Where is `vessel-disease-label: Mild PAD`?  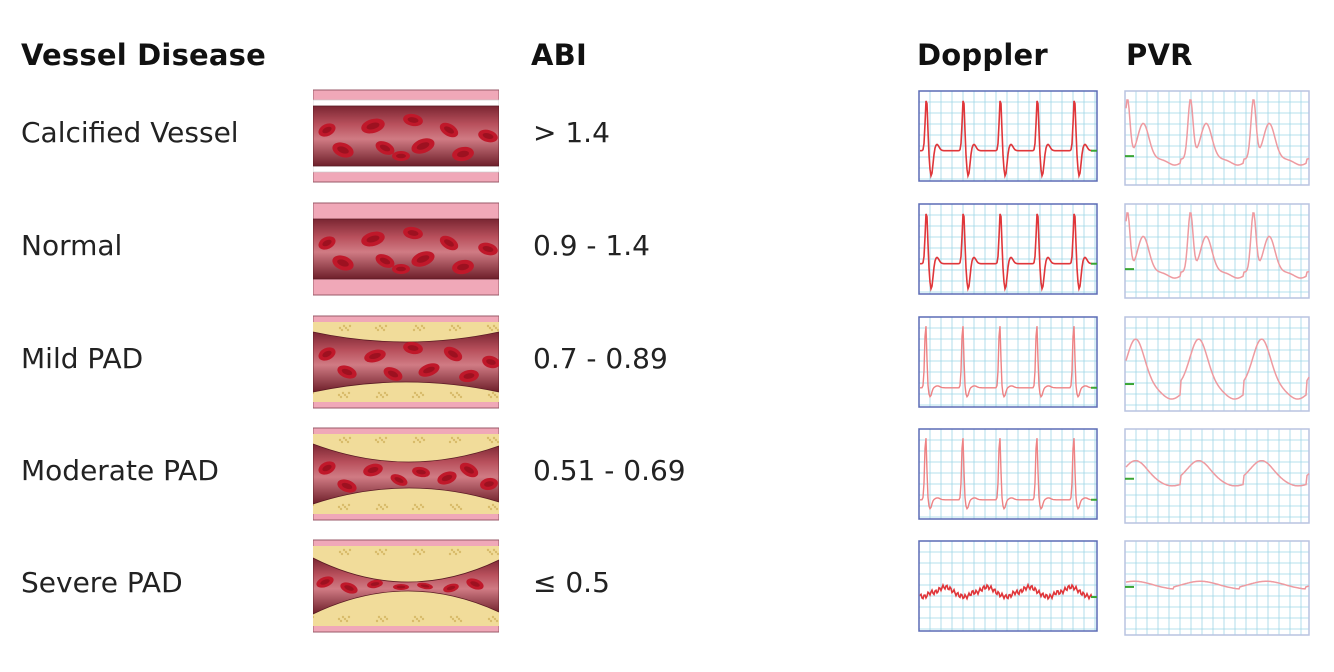 vessel-disease-label: Mild PAD is located at coordinates (82, 358).